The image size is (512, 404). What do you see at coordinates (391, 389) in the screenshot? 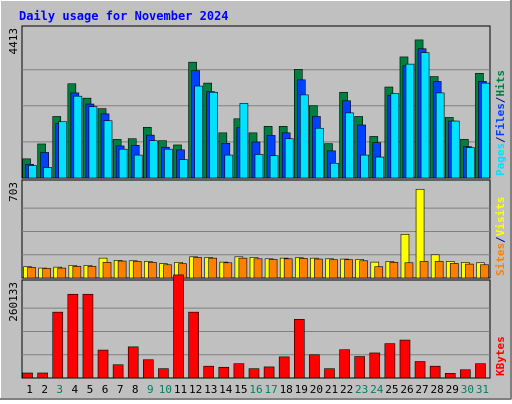
I see `x-tick-label-day-25: 25` at bounding box center [391, 389].